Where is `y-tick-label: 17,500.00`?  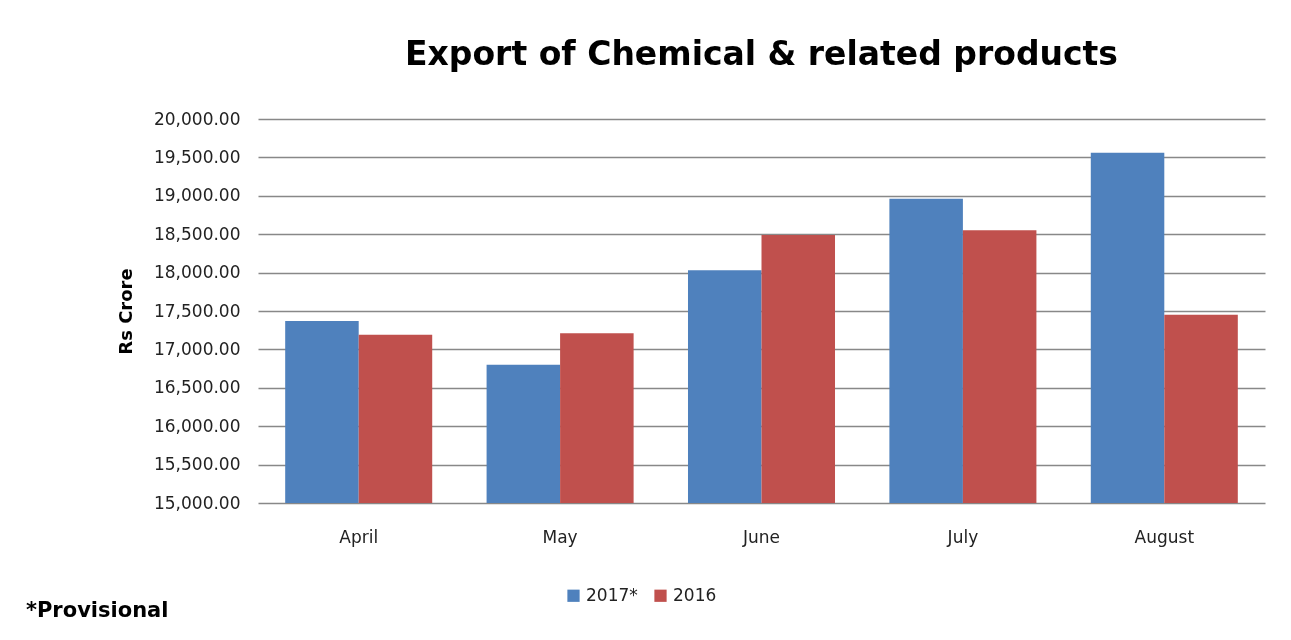
y-tick-label: 17,500.00 is located at coordinates (197, 310).